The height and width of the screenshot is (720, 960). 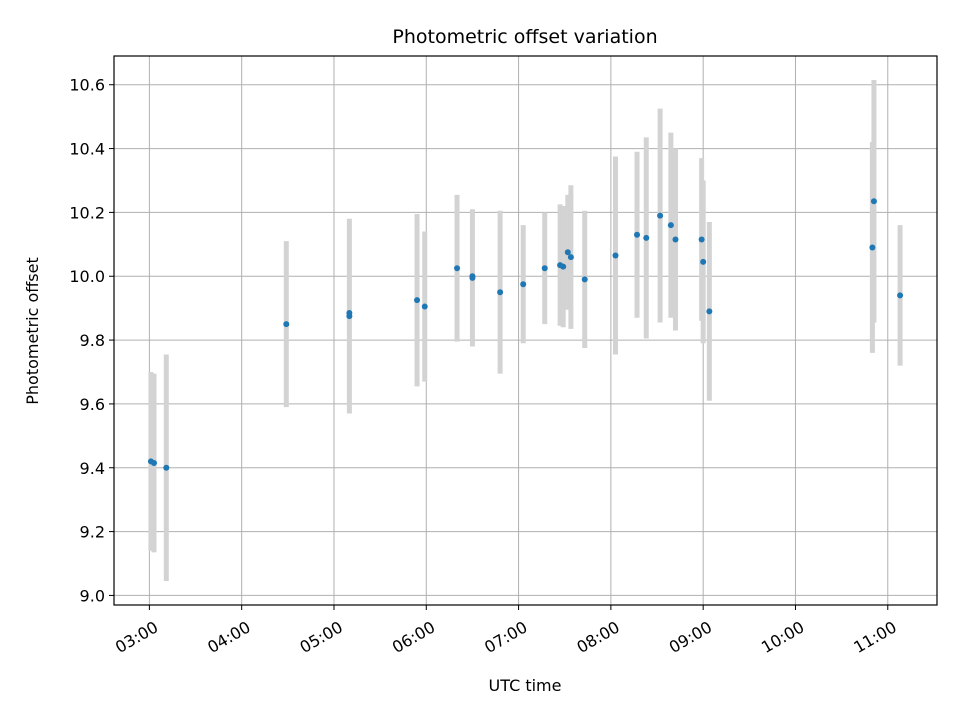 I want to click on y-tick-label: 9.0, so click(x=92, y=595).